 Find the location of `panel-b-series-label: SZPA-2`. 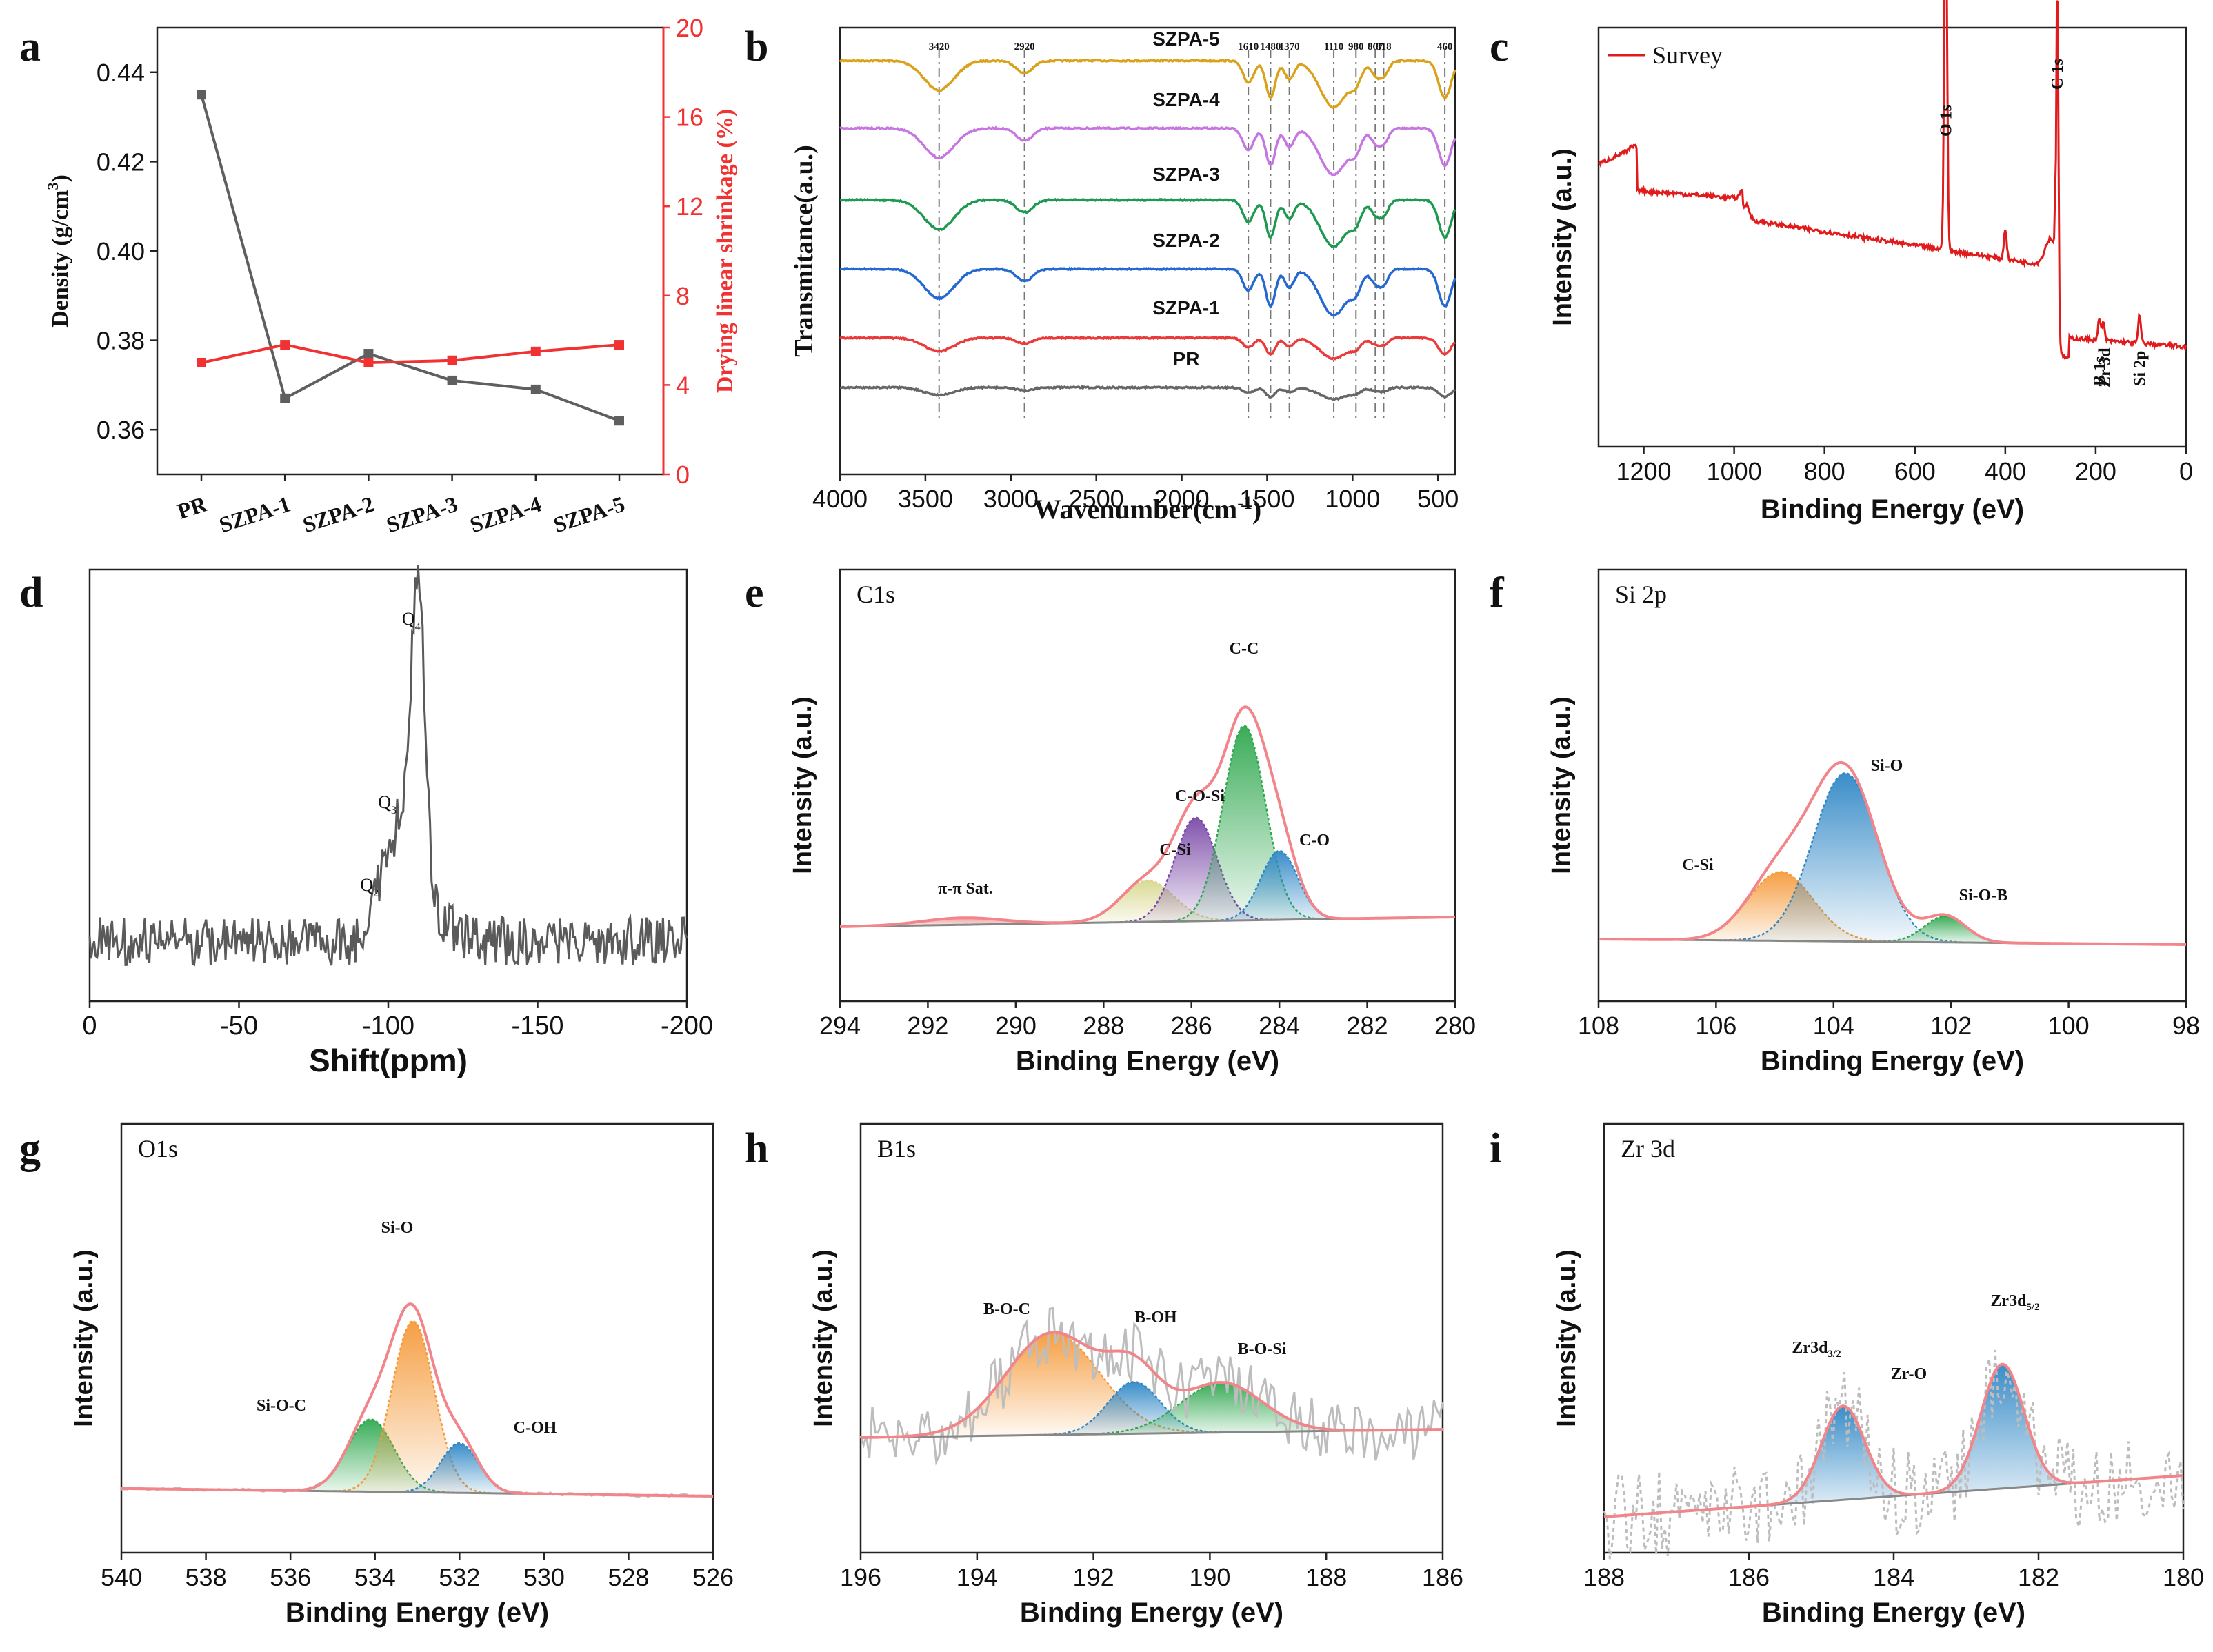

panel-b-series-label: SZPA-2 is located at coordinates (1186, 241).